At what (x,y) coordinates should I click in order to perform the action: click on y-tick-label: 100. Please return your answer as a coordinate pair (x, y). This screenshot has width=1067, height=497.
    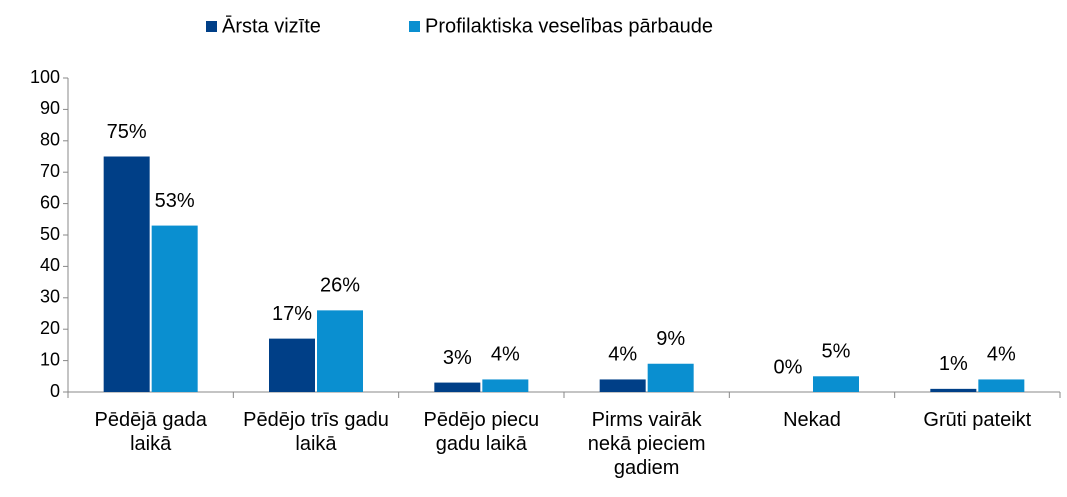
    Looking at the image, I should click on (45, 77).